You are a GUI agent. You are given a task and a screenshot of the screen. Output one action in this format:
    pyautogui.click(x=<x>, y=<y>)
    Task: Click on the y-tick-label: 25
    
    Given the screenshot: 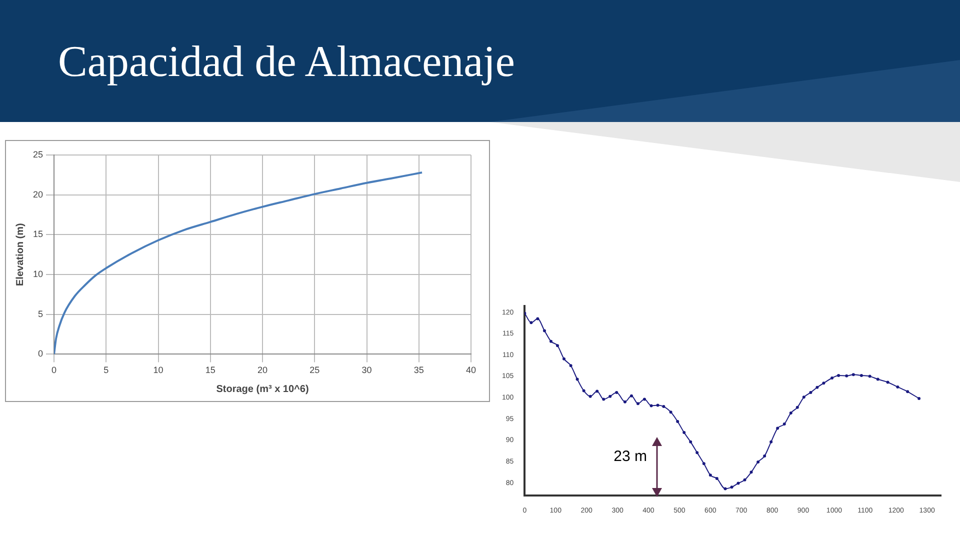 What is the action you would take?
    pyautogui.click(x=38, y=154)
    